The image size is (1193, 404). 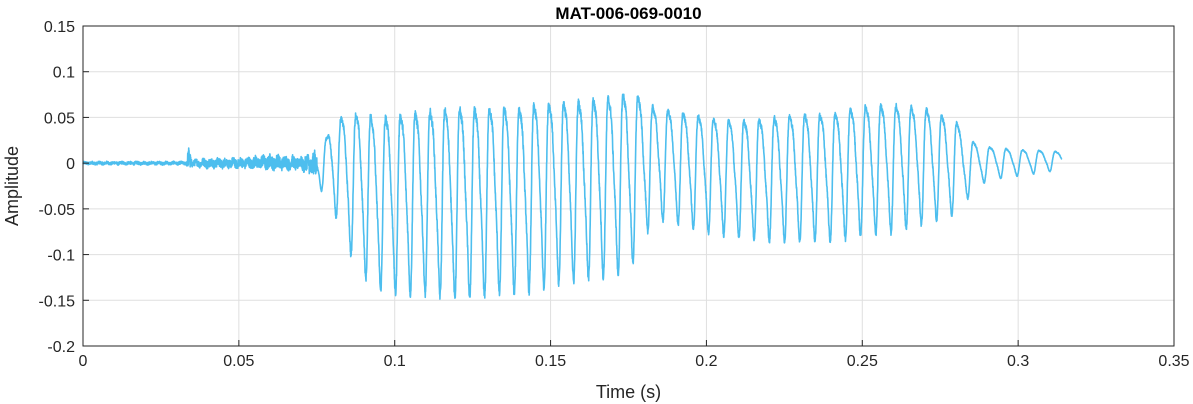 What do you see at coordinates (395, 361) in the screenshot?
I see `x-tick-label: 0.1` at bounding box center [395, 361].